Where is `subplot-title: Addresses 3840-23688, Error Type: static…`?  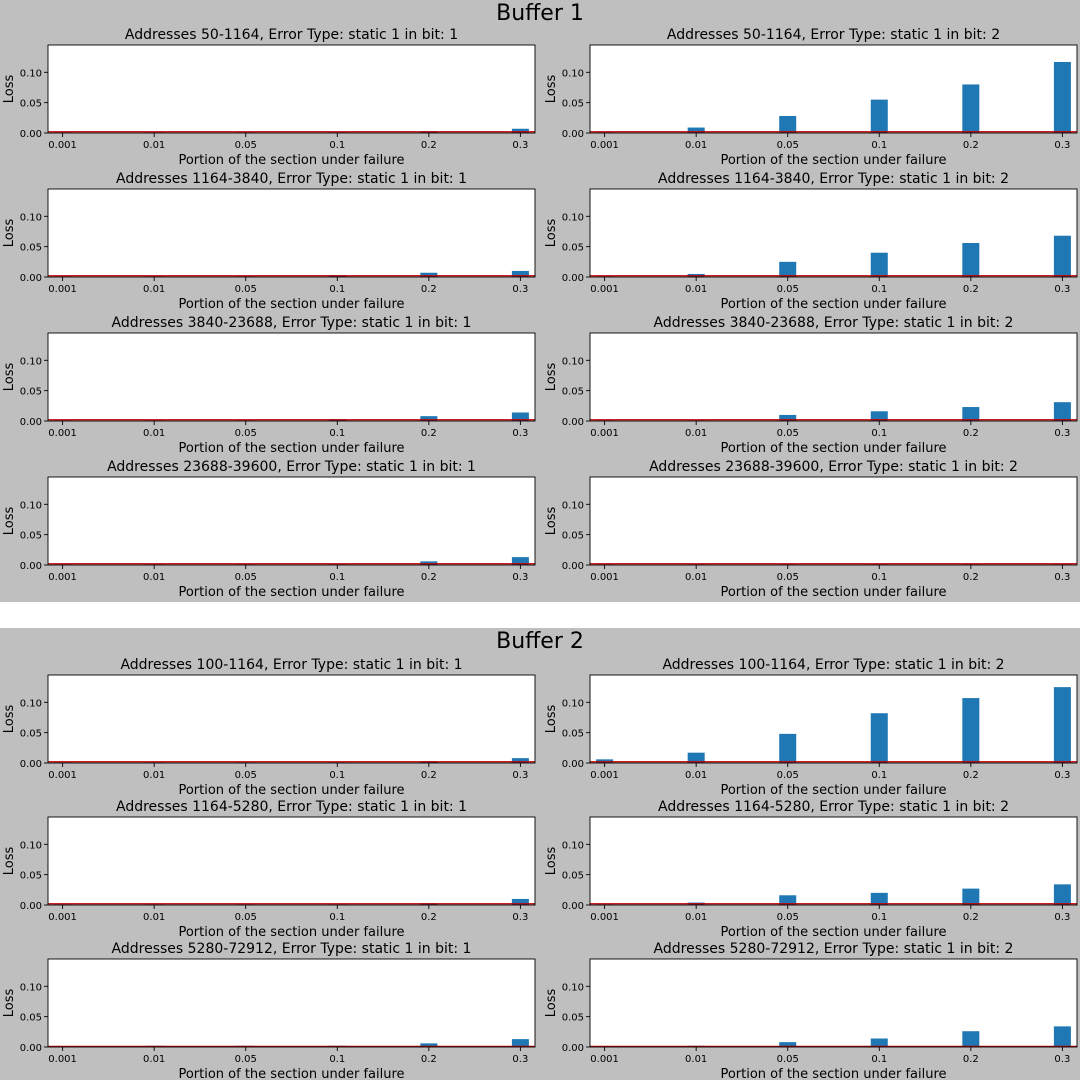 subplot-title: Addresses 3840-23688, Error Type: static… is located at coordinates (834, 323).